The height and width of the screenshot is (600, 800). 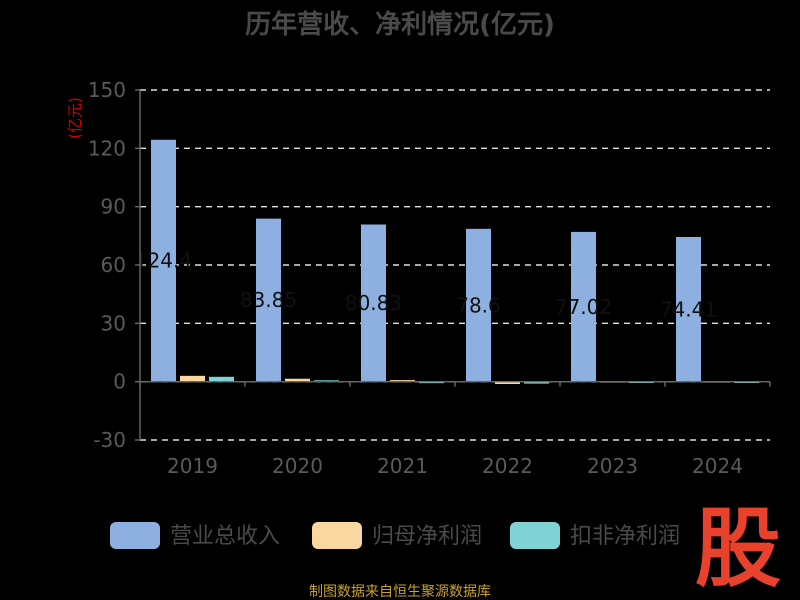 What do you see at coordinates (427, 536) in the screenshot?
I see `legend-label: 归母净利润` at bounding box center [427, 536].